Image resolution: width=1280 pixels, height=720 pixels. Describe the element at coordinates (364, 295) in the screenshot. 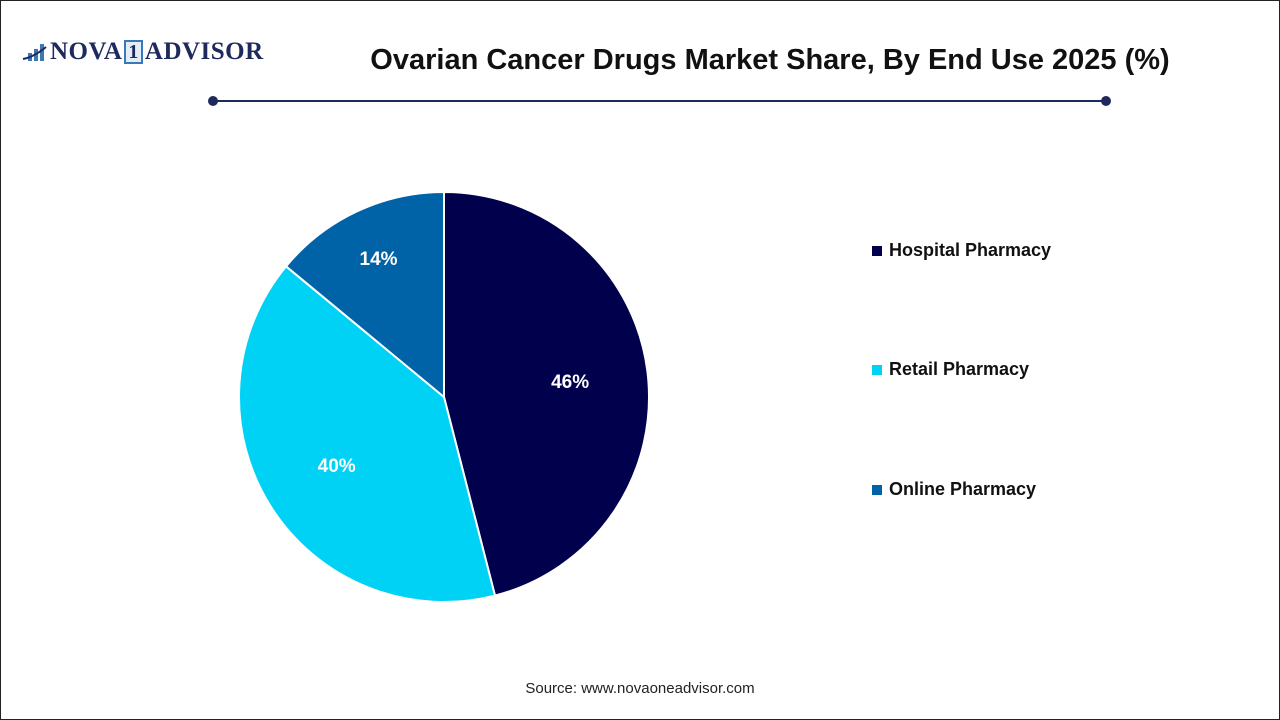

I see `pie-slice-online-pharmacy` at that location.